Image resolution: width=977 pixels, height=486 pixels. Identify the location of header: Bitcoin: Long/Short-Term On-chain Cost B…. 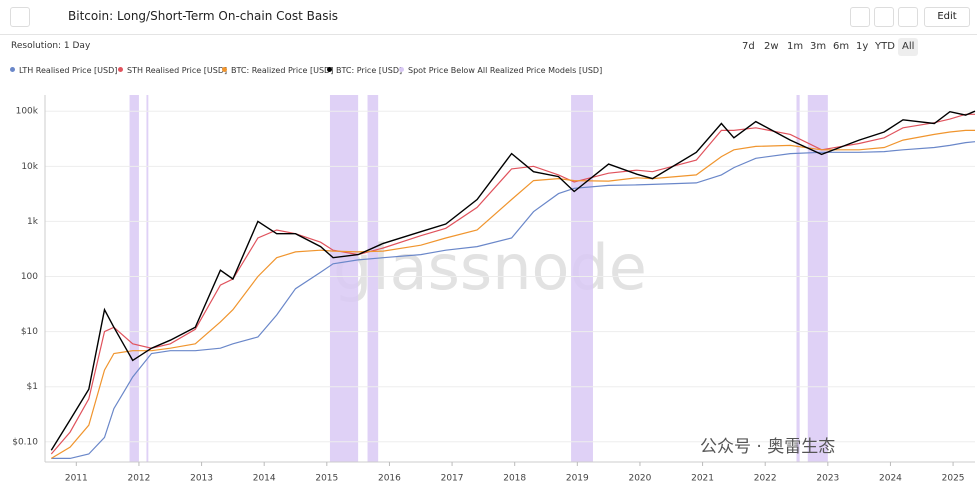
(488, 17).